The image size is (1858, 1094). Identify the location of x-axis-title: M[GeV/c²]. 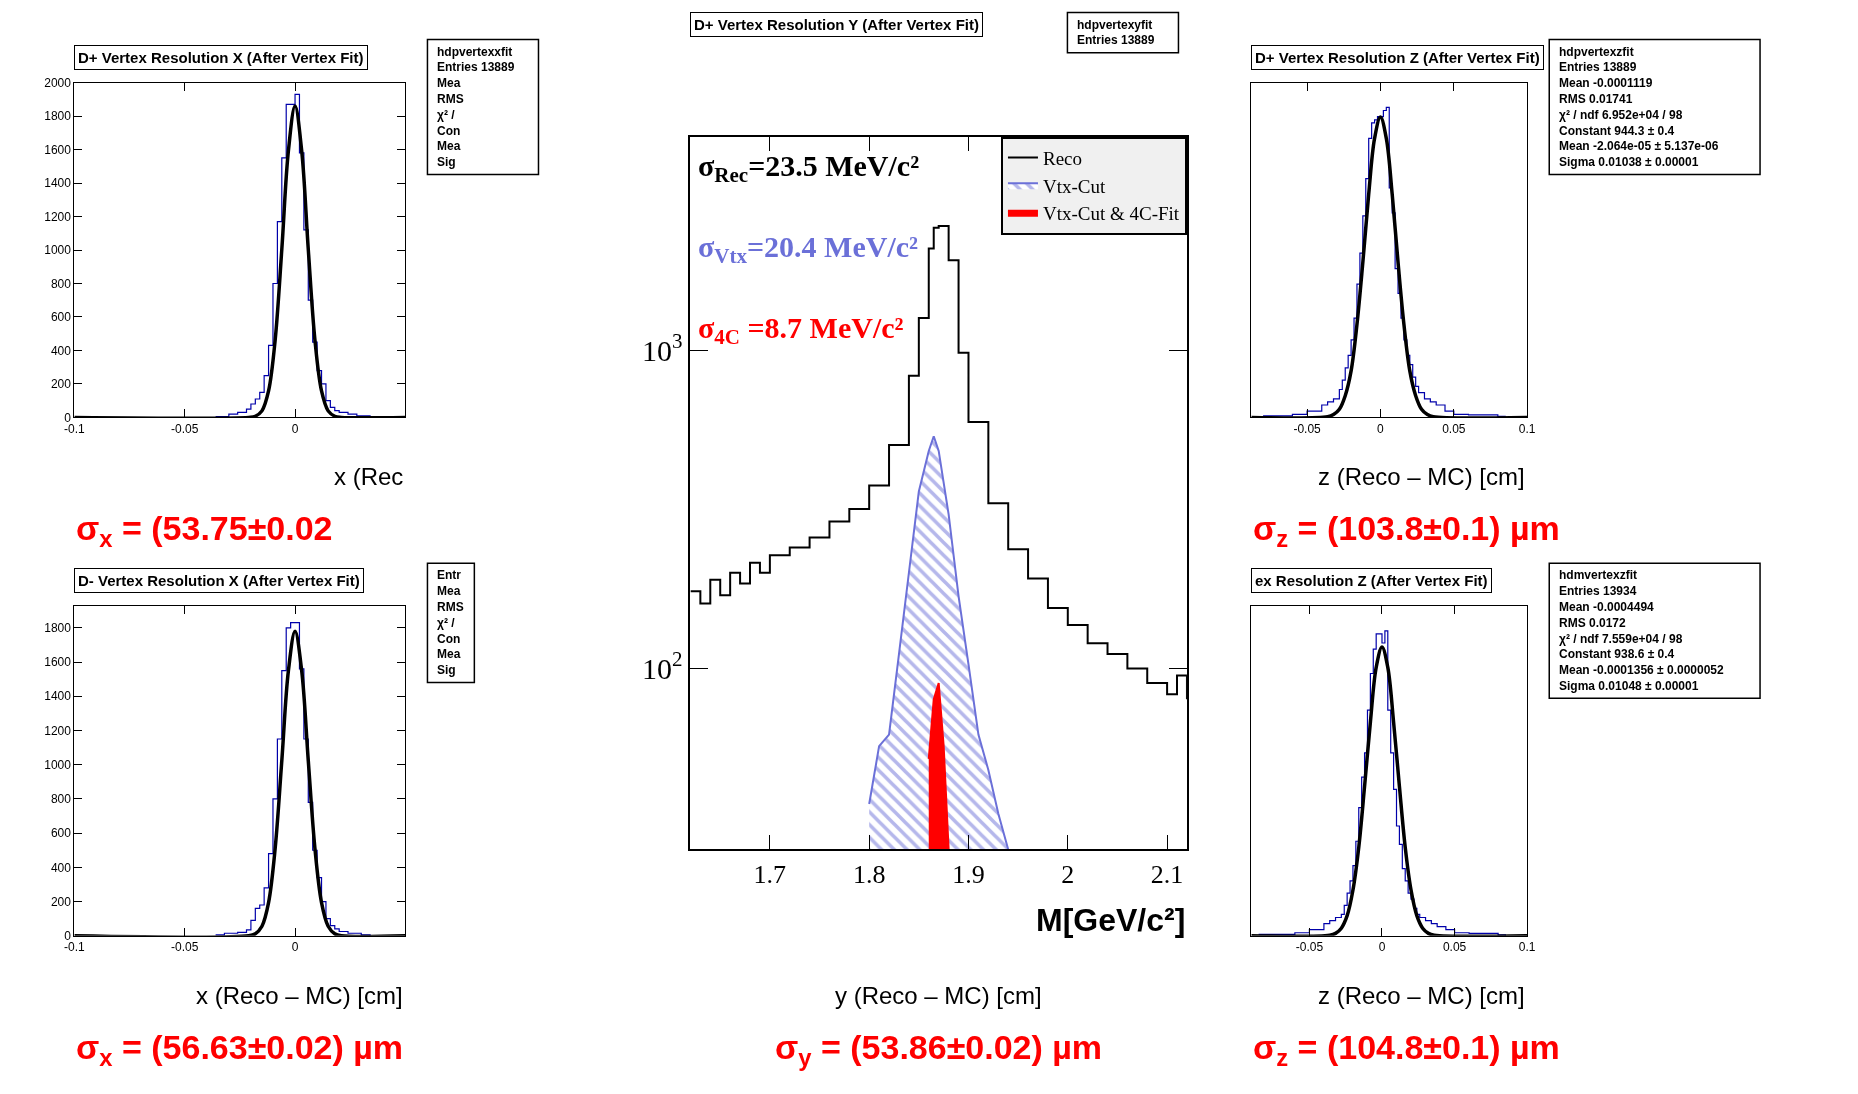
(1111, 920).